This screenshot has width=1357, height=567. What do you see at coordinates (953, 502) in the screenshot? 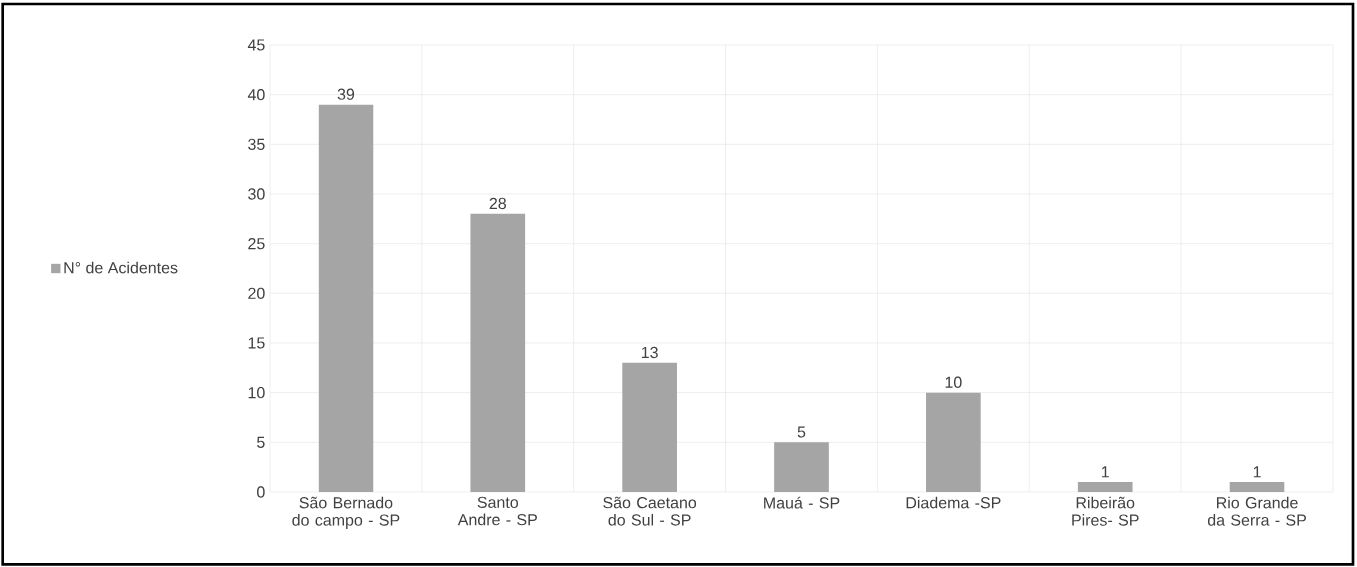
I see `x-tick-label: Diadema -SP` at bounding box center [953, 502].